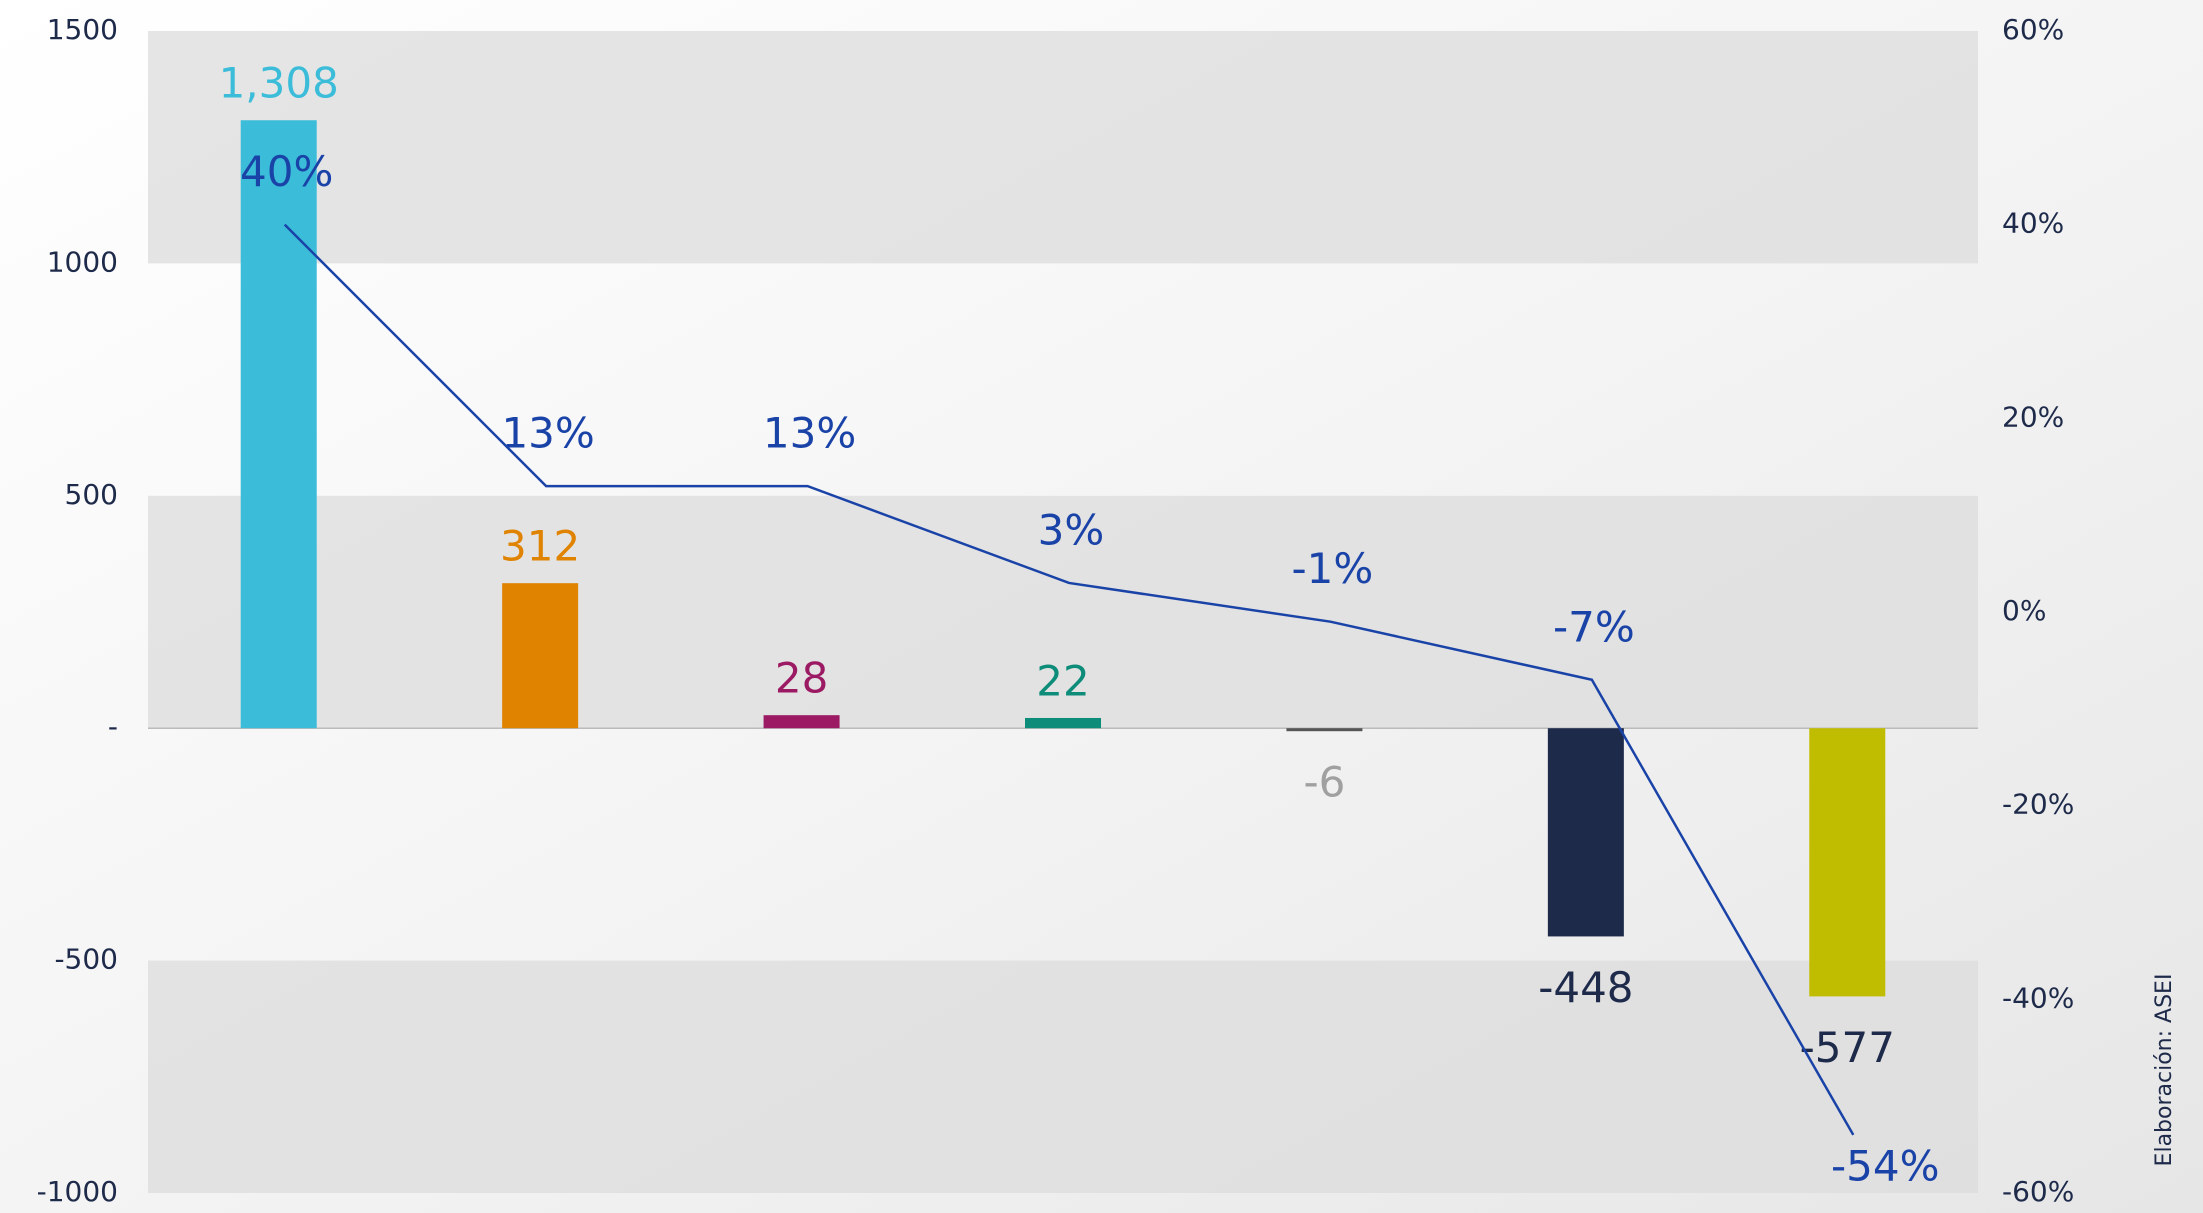  Describe the element at coordinates (1594, 626) in the screenshot. I see `line-value-label: -7%` at that location.